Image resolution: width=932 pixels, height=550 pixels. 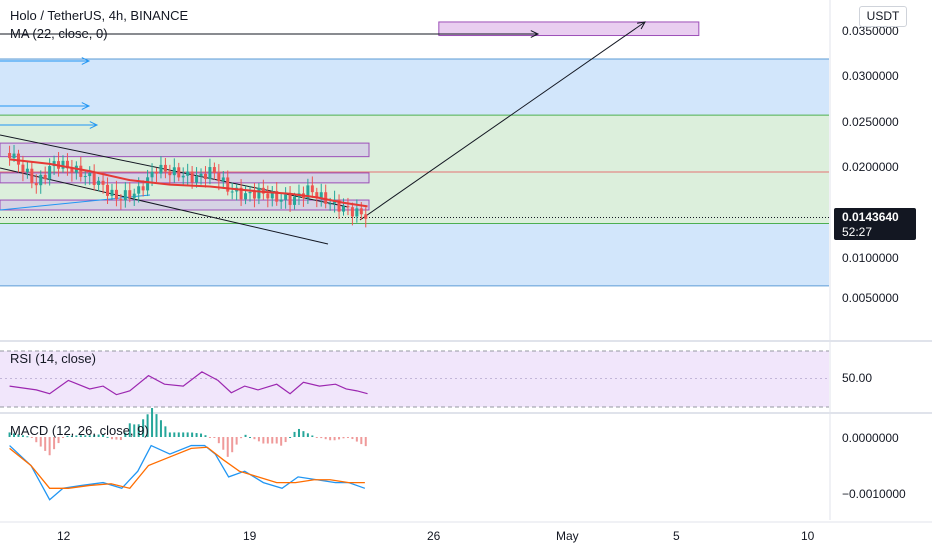 What do you see at coordinates (94, 125) in the screenshot?
I see `blue-arrow-3-head` at bounding box center [94, 125].